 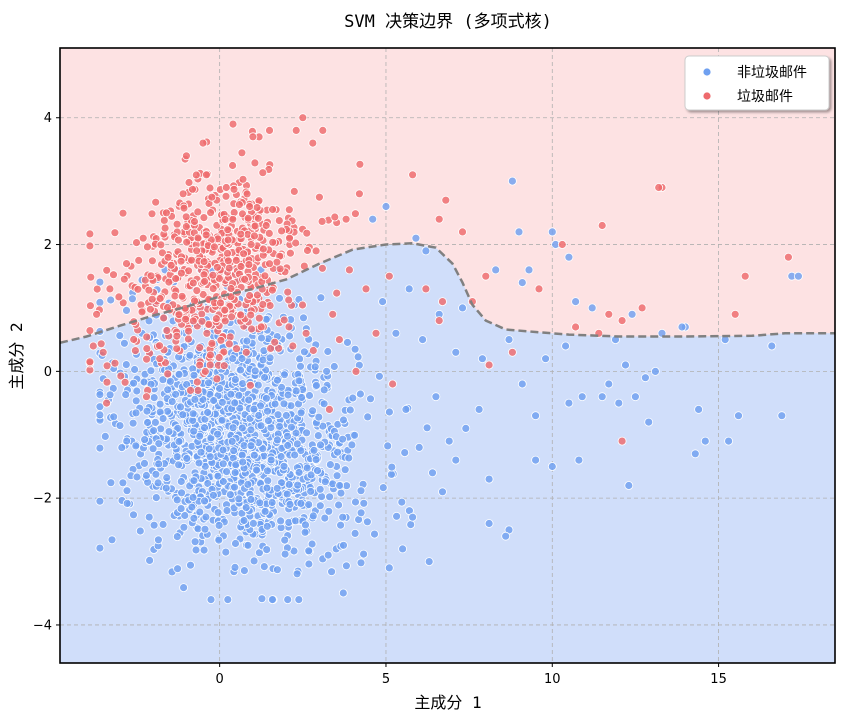 What do you see at coordinates (48, 118) in the screenshot?
I see `y-tick-label: 4` at bounding box center [48, 118].